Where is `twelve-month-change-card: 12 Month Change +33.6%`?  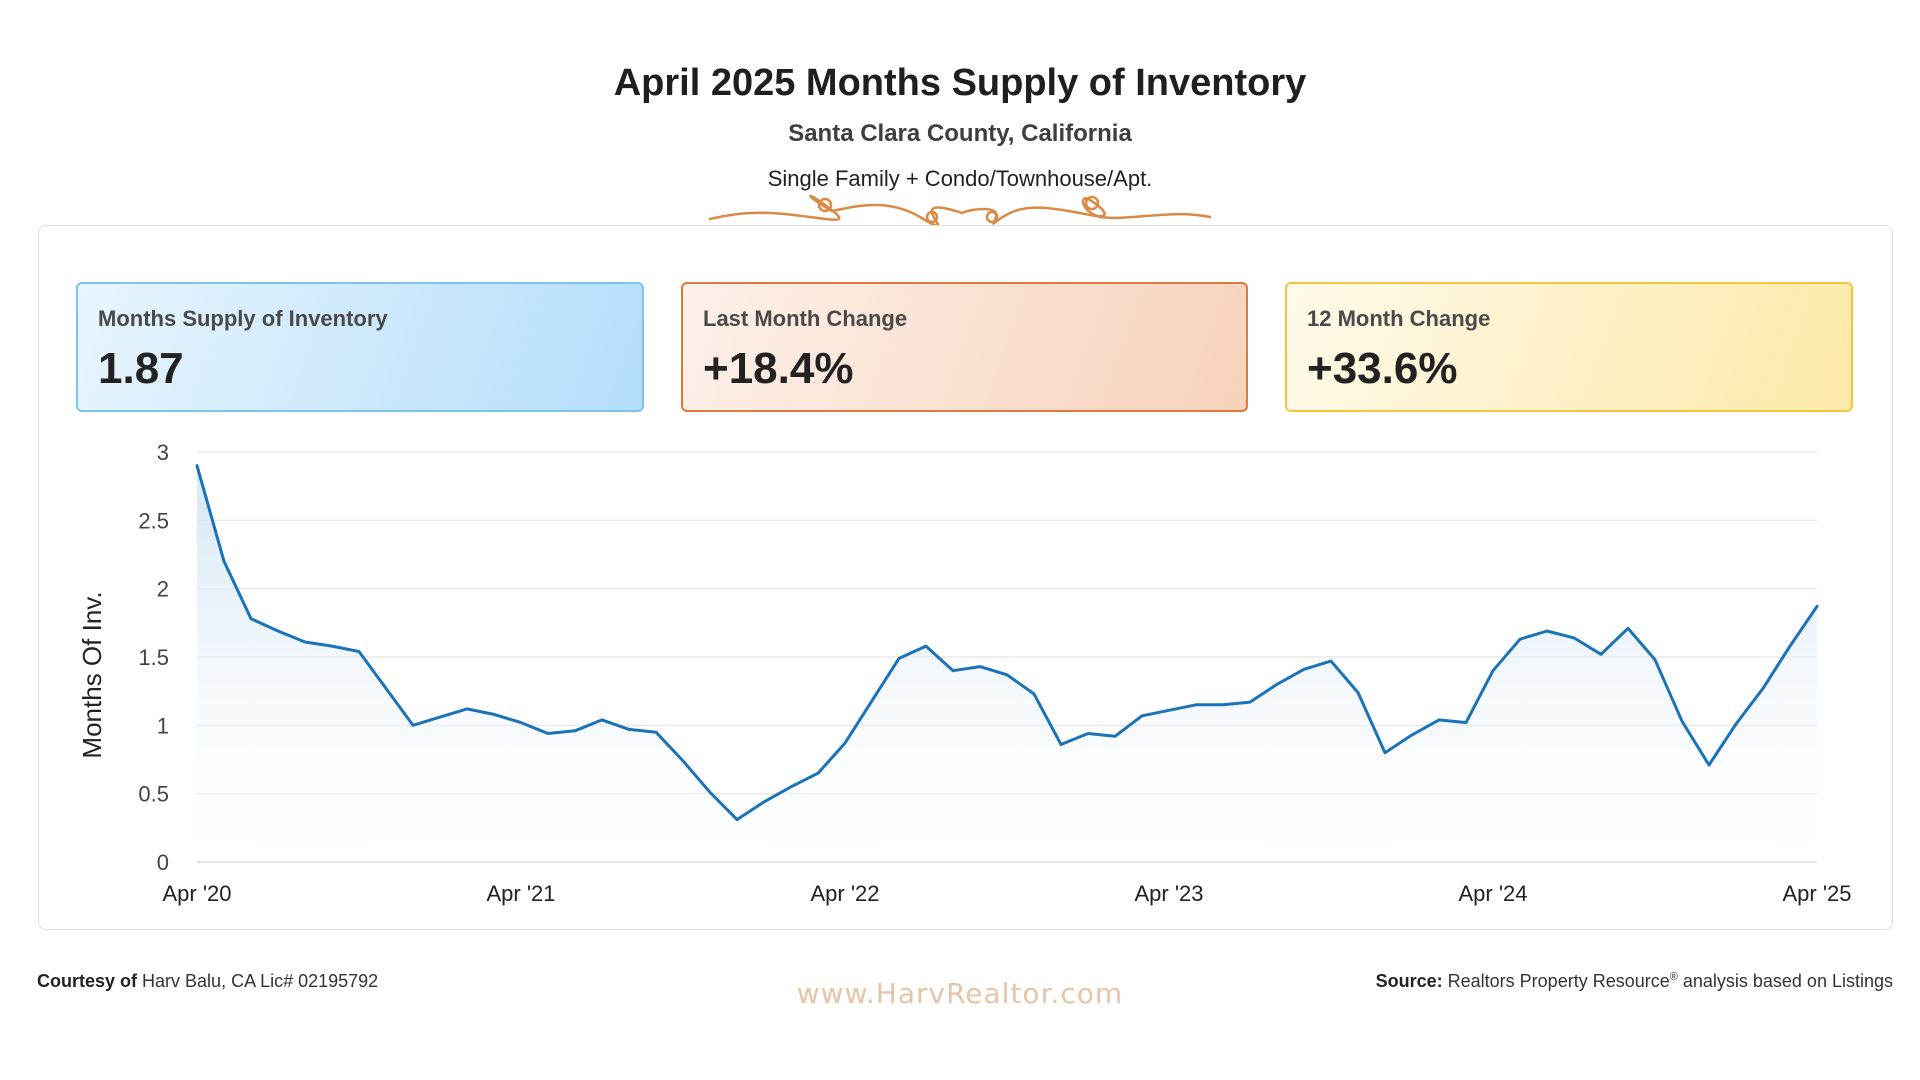 twelve-month-change-card: 12 Month Change +33.6% is located at coordinates (1569, 347).